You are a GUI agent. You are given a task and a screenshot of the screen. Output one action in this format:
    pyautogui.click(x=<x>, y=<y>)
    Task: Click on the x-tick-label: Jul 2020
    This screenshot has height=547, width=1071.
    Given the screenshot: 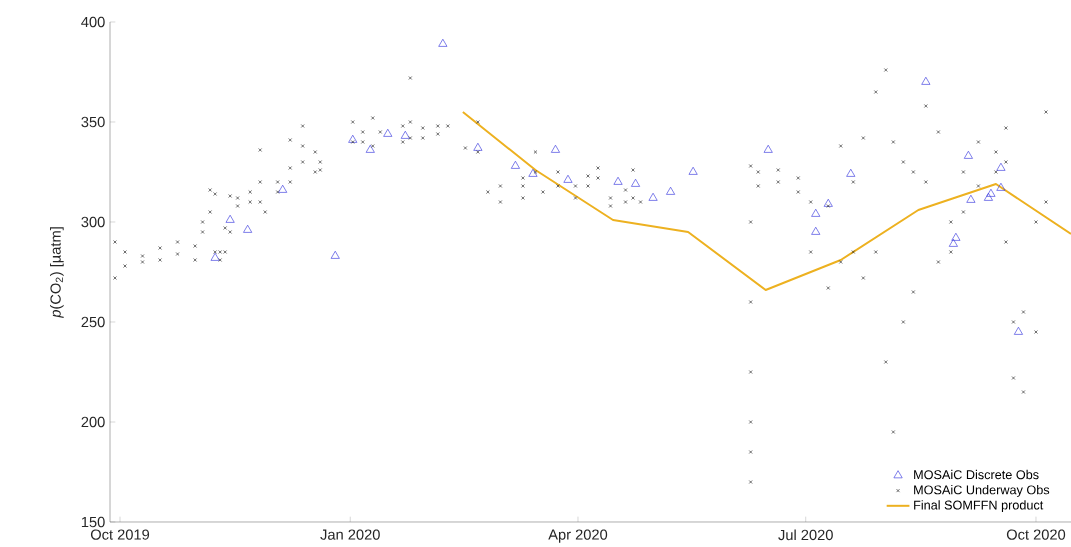 What is the action you would take?
    pyautogui.click(x=805, y=535)
    